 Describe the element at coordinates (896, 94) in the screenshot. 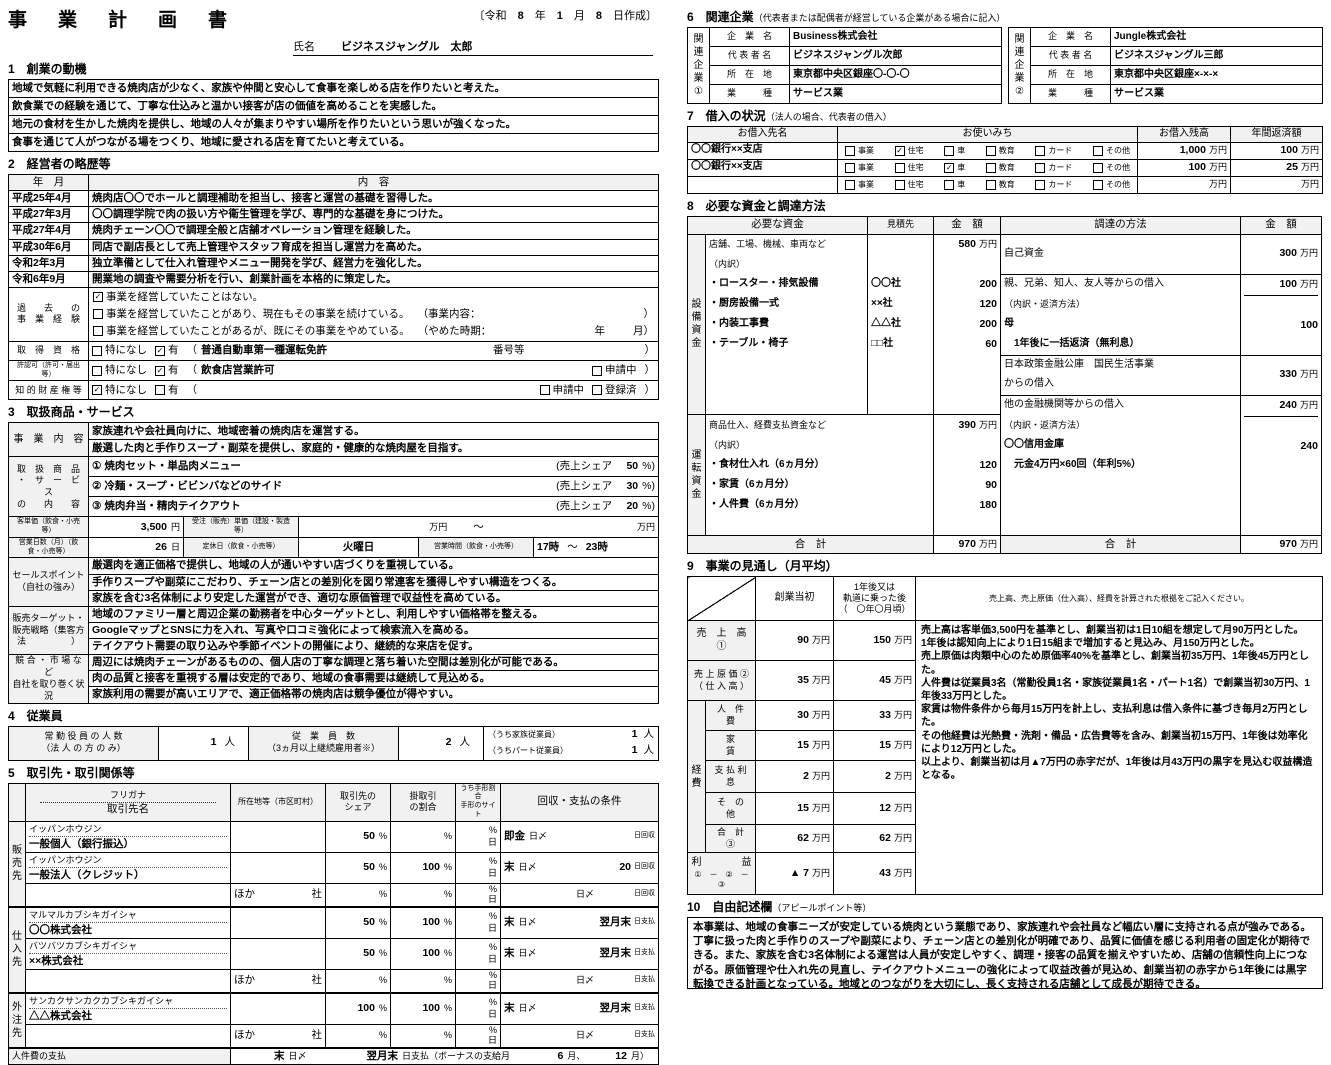

I see `industry-value: サービス業` at that location.